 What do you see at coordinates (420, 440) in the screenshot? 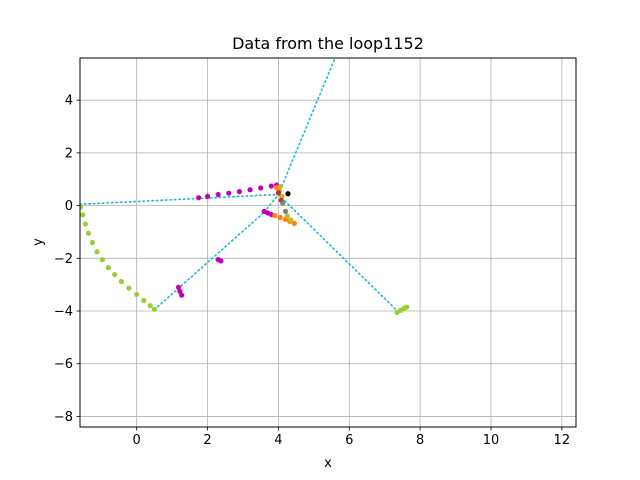
I see `x-tick-label: 8` at bounding box center [420, 440].